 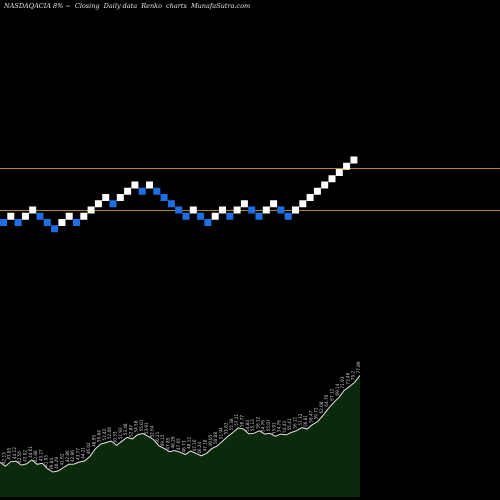 What do you see at coordinates (358, 367) in the screenshot?
I see `value-label: 77.89` at bounding box center [358, 367].